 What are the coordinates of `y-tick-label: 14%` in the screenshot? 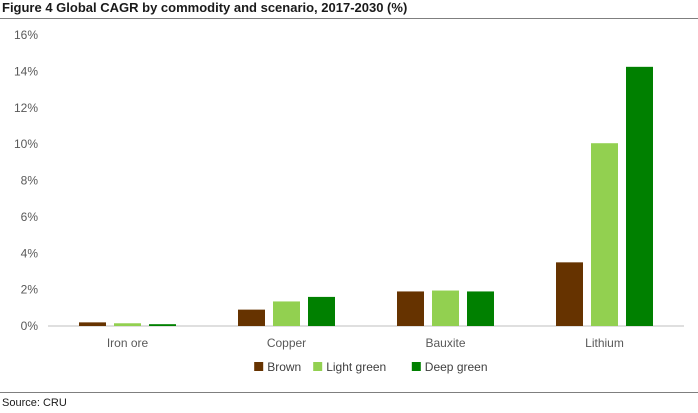 It's located at (26, 71).